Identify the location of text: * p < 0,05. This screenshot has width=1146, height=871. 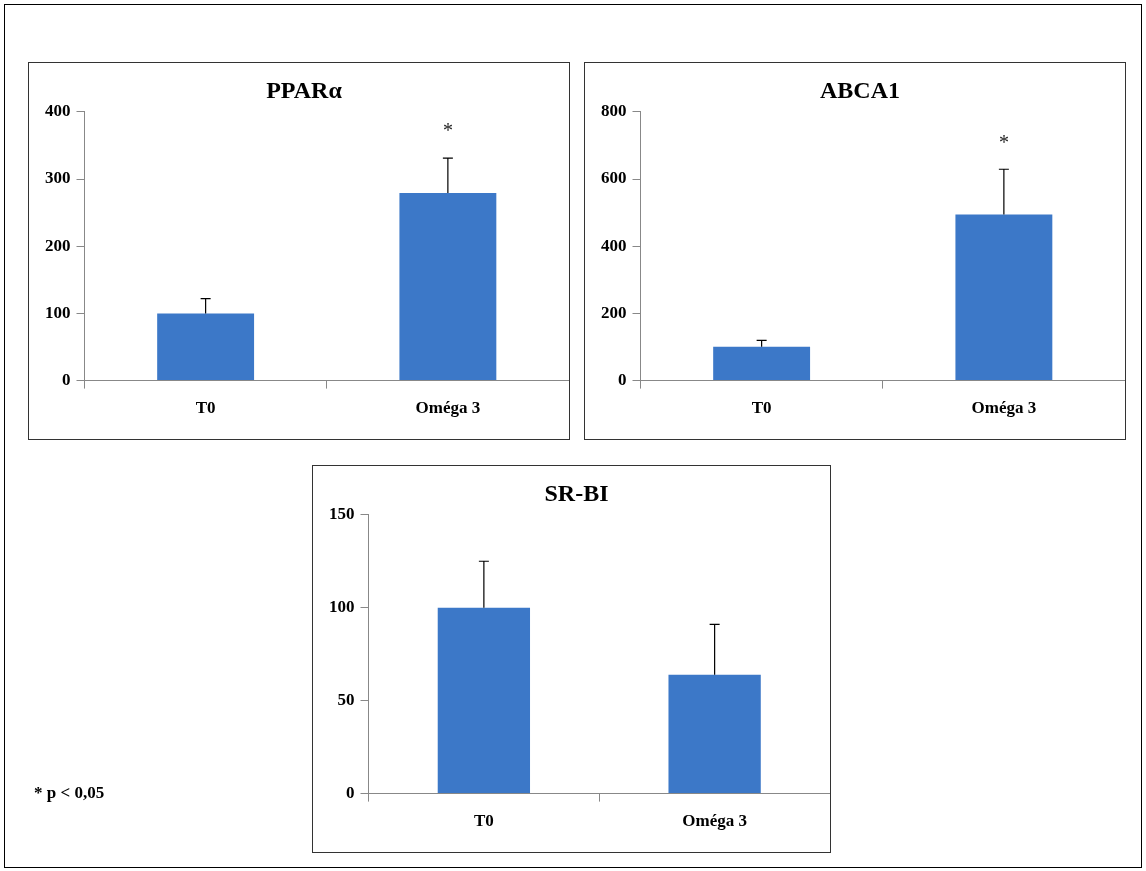
(69, 793).